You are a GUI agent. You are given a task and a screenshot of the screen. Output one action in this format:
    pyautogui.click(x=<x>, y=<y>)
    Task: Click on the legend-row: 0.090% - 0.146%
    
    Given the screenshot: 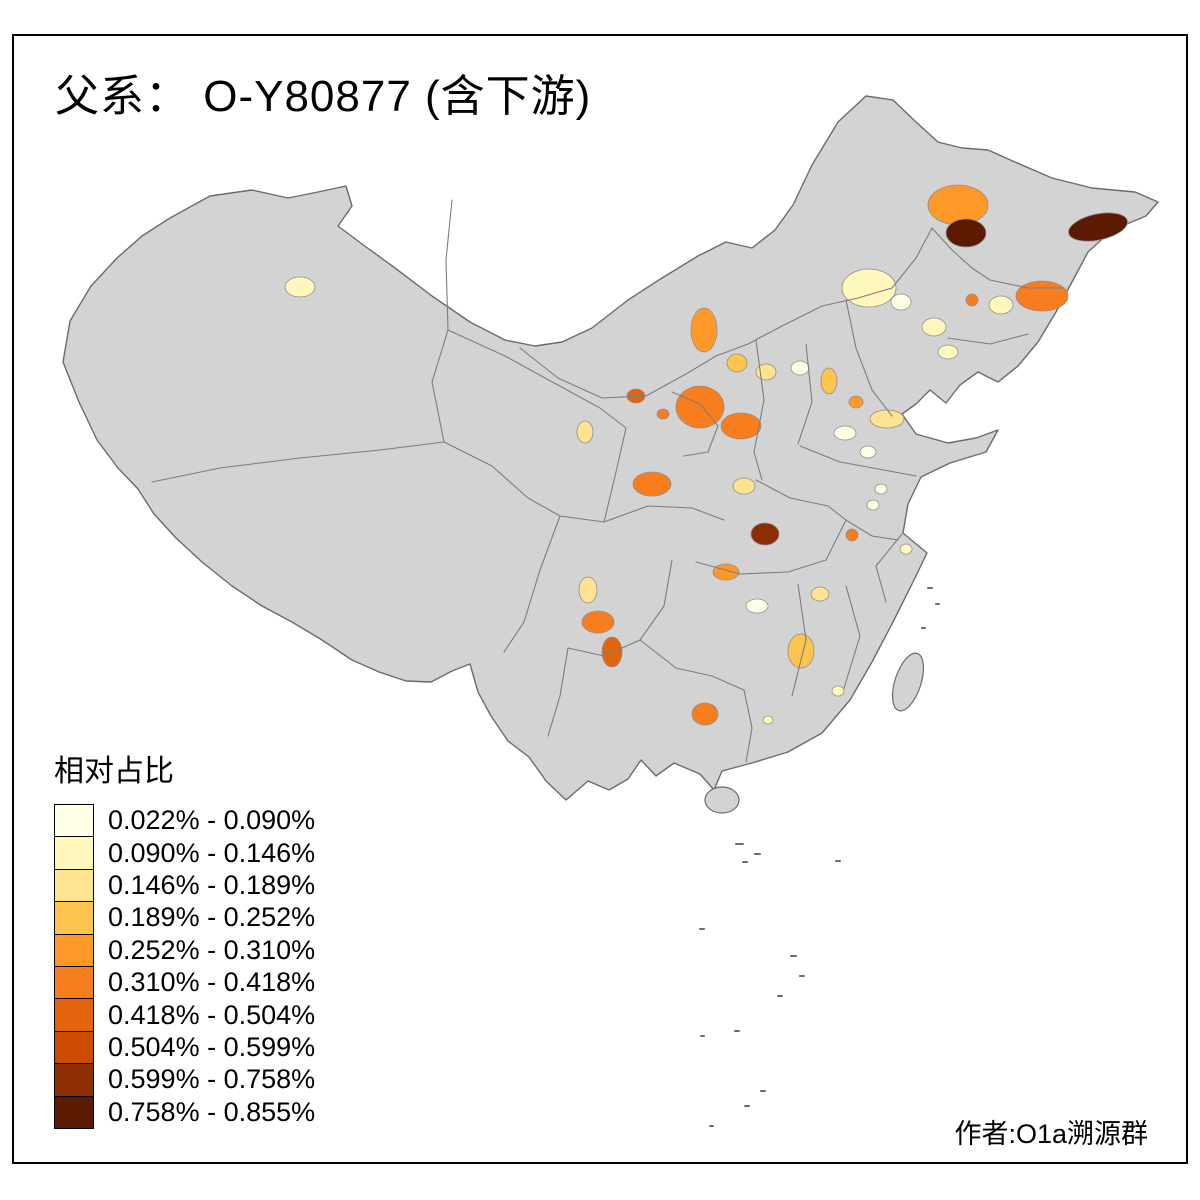 What is the action you would take?
    pyautogui.click(x=185, y=853)
    